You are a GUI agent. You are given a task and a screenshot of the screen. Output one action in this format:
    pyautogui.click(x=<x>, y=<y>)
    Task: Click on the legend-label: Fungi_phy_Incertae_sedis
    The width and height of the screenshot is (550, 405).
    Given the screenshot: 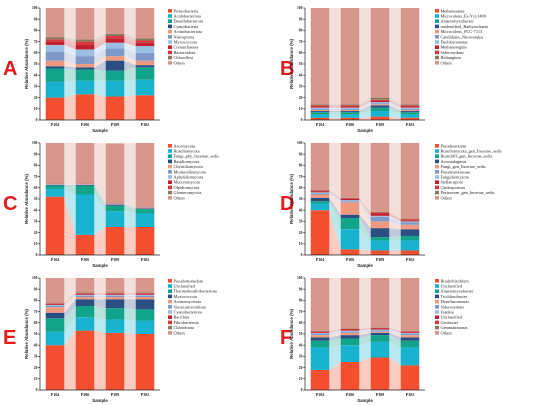 What is the action you would take?
    pyautogui.click(x=197, y=156)
    